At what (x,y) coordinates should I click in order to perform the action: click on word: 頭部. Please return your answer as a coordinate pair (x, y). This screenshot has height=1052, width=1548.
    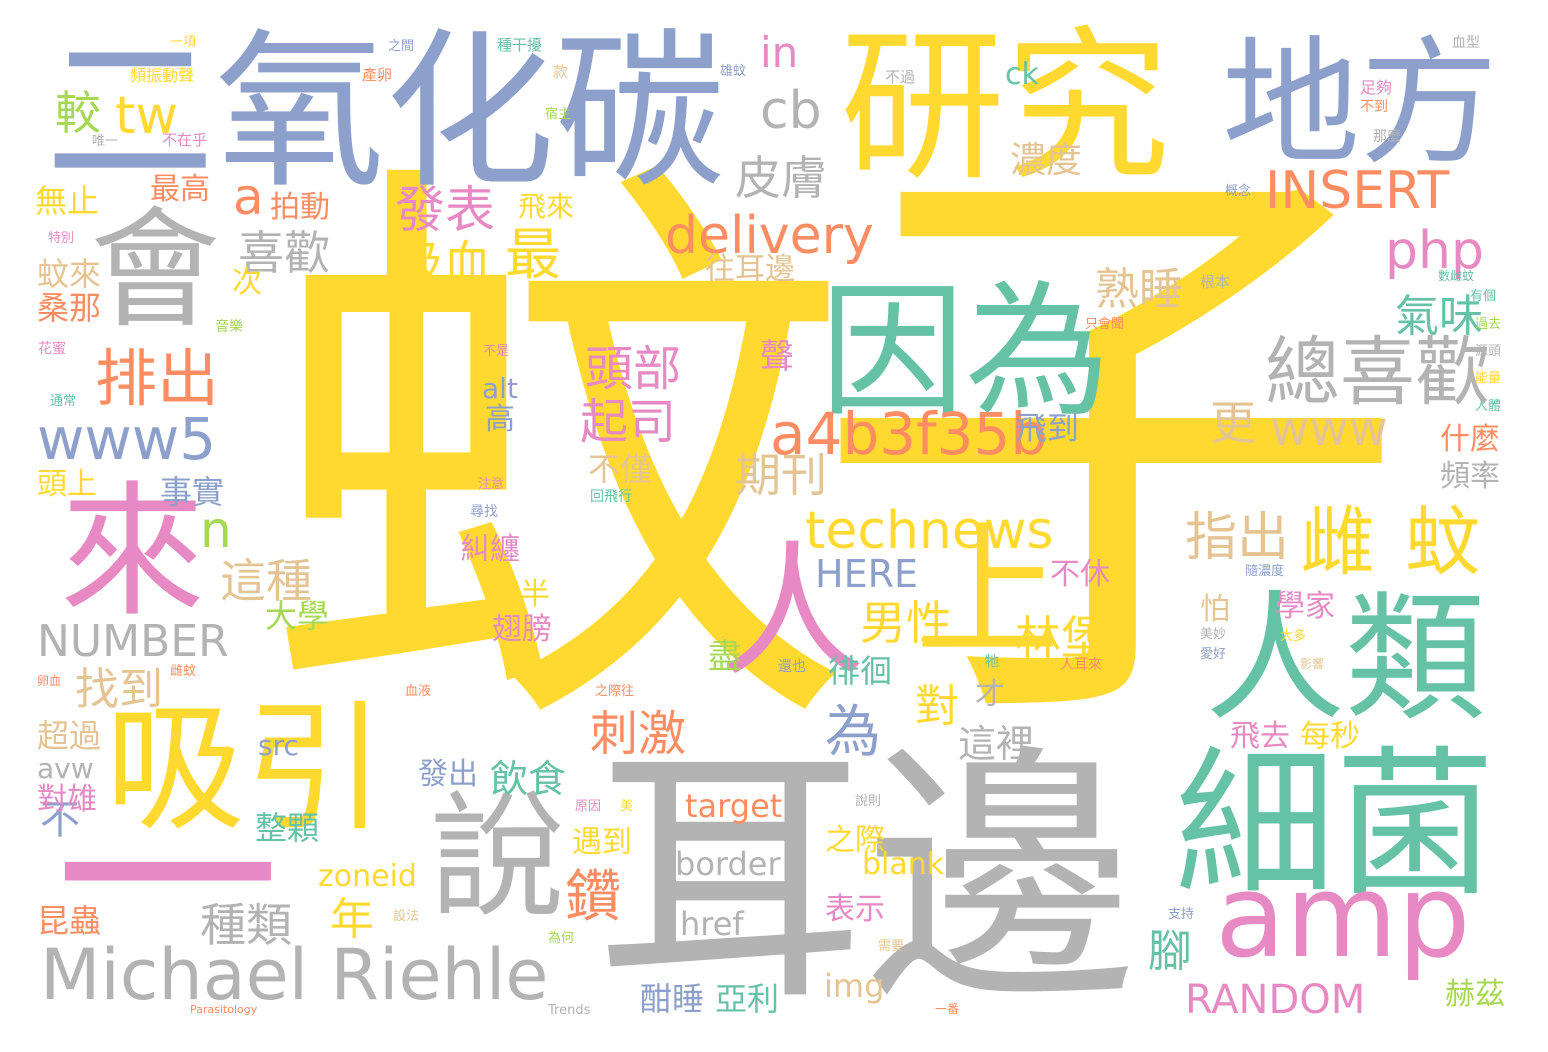
    Looking at the image, I should click on (633, 369).